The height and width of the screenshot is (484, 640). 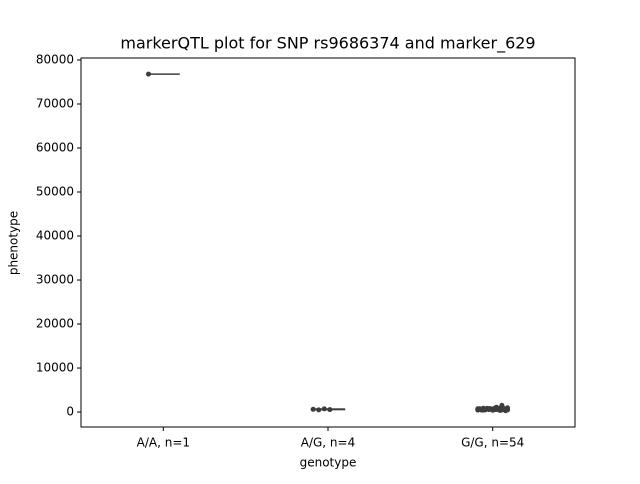 What do you see at coordinates (70, 412) in the screenshot?
I see `y-tick-label: 0` at bounding box center [70, 412].